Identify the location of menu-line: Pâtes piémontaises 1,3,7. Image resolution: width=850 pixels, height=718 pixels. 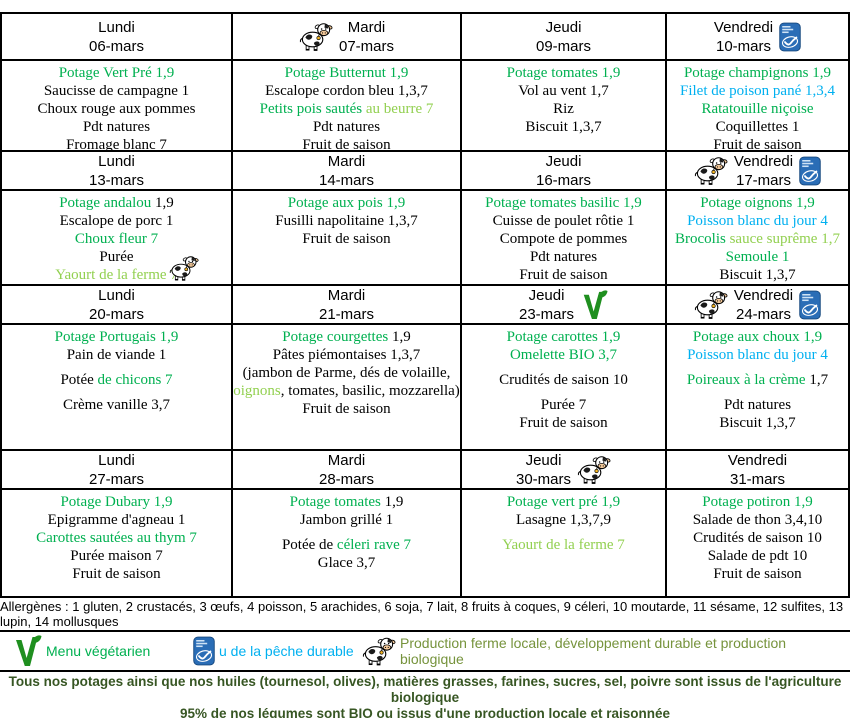
(346, 355).